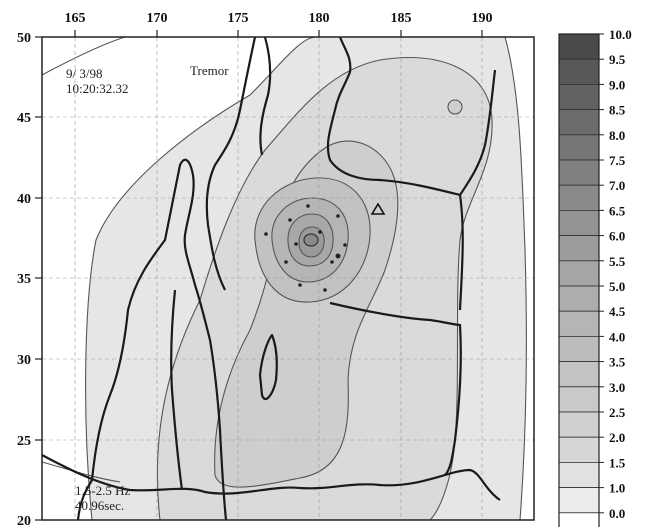 The height and width of the screenshot is (527, 647). Describe the element at coordinates (99, 505) in the screenshot. I see `window-duration: 40.96sec.` at that location.